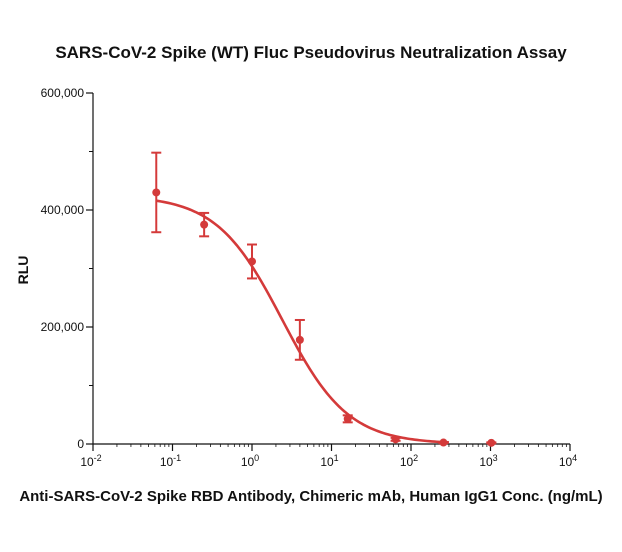 This screenshot has height=552, width=622. I want to click on y-tick-label: 600,000, so click(63, 93).